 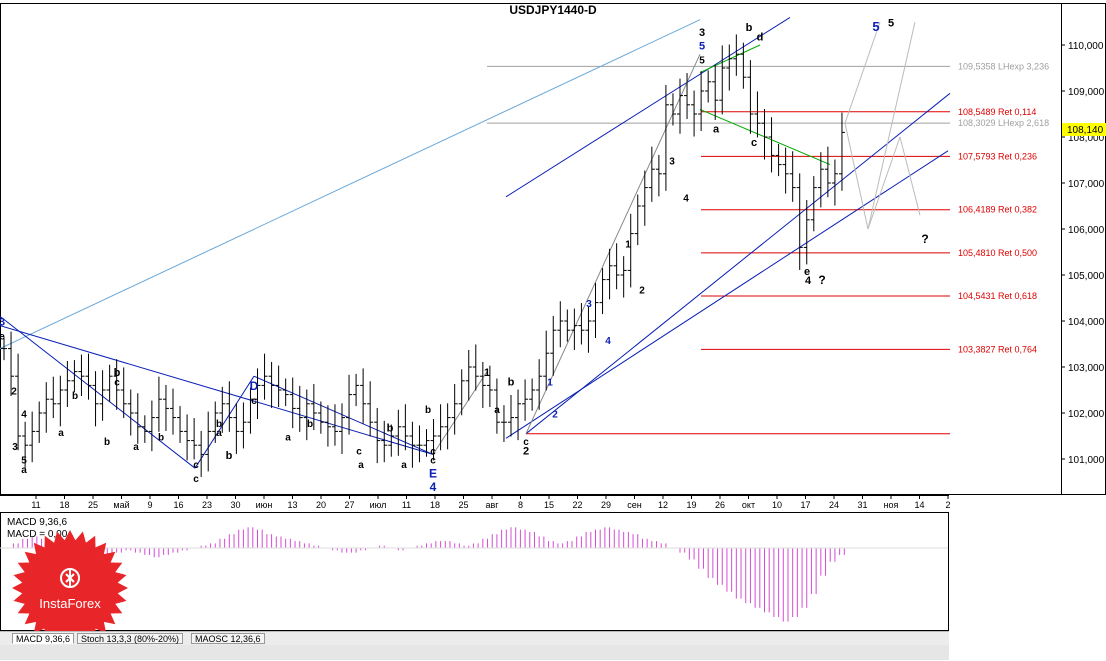 I want to click on x-tick-label: 14, so click(x=919, y=505).